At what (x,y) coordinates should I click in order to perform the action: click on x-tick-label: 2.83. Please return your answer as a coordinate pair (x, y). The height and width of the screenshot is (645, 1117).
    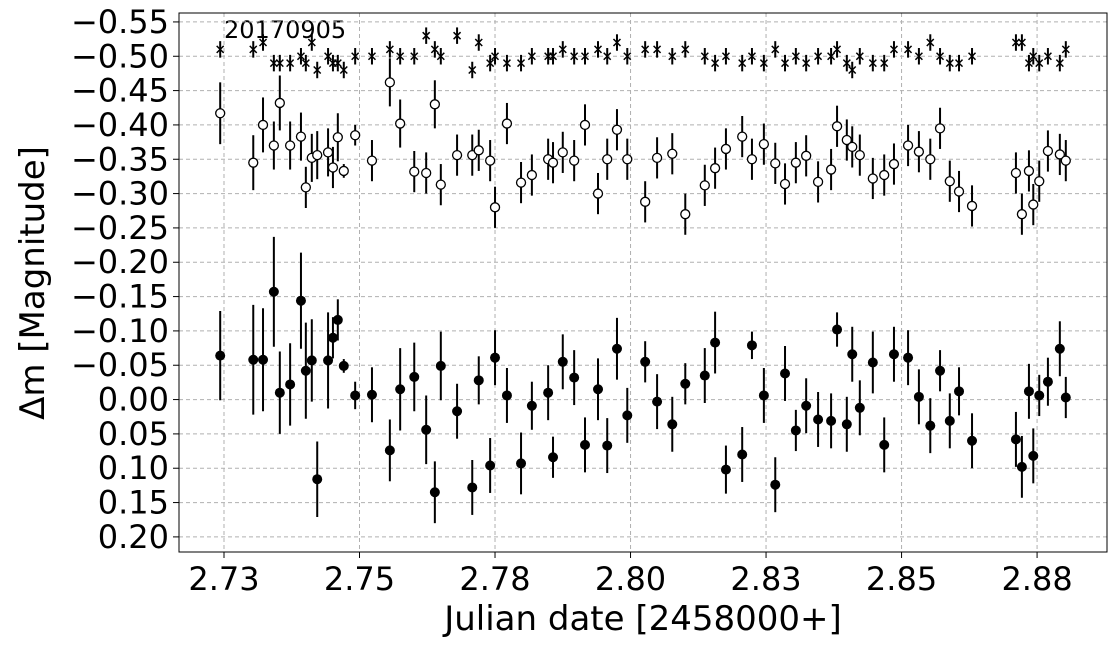
    Looking at the image, I should click on (765, 579).